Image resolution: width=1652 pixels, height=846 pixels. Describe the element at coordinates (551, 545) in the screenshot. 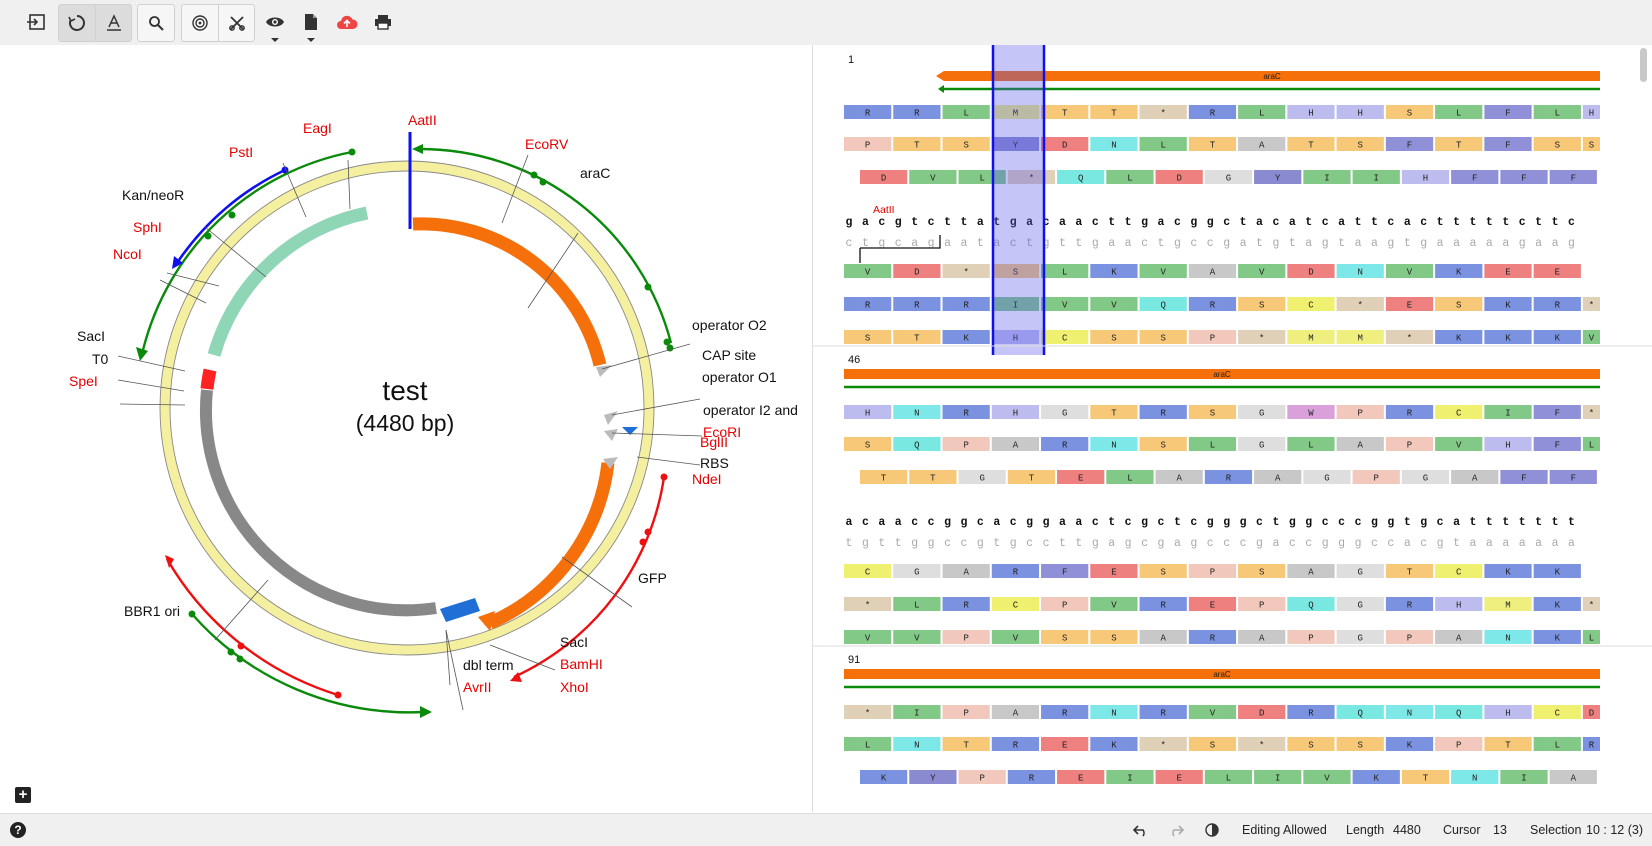

I see `feature-GFP` at that location.